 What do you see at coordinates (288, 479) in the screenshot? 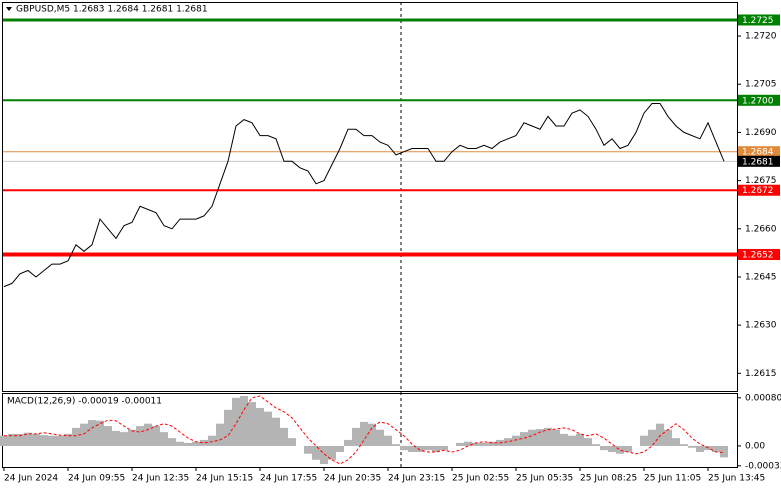
I see `x-tick-label: 24 Jun 17:55` at bounding box center [288, 479].